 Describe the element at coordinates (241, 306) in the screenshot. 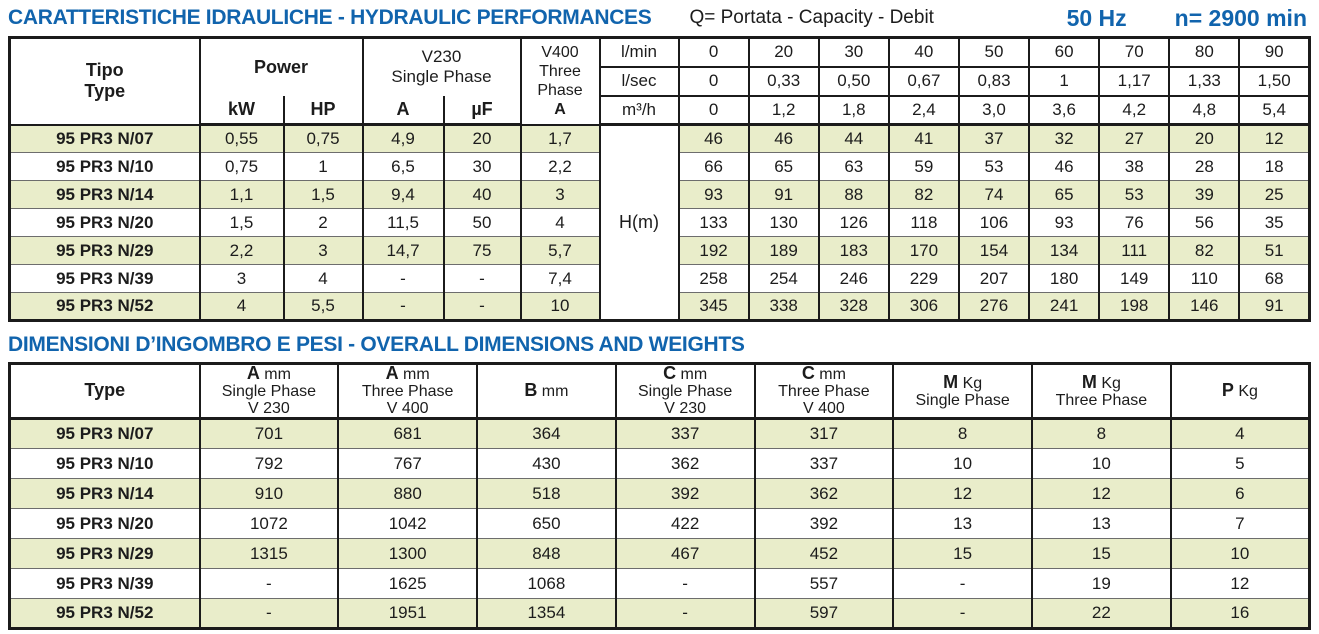

I see `kw-cell: 4` at that location.